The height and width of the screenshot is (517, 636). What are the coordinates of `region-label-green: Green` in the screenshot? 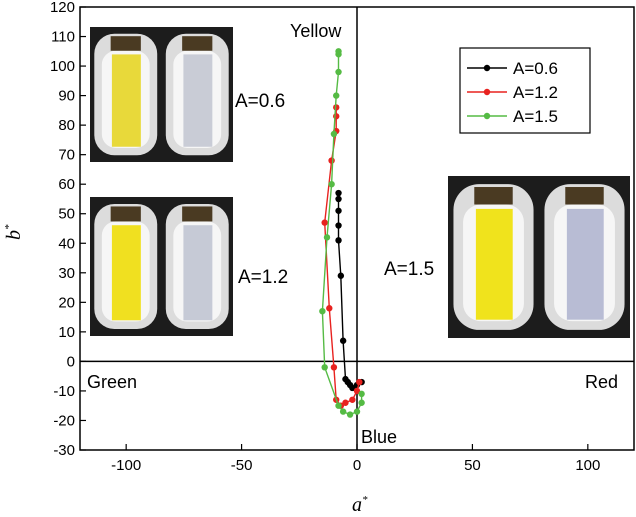 It's located at (112, 382).